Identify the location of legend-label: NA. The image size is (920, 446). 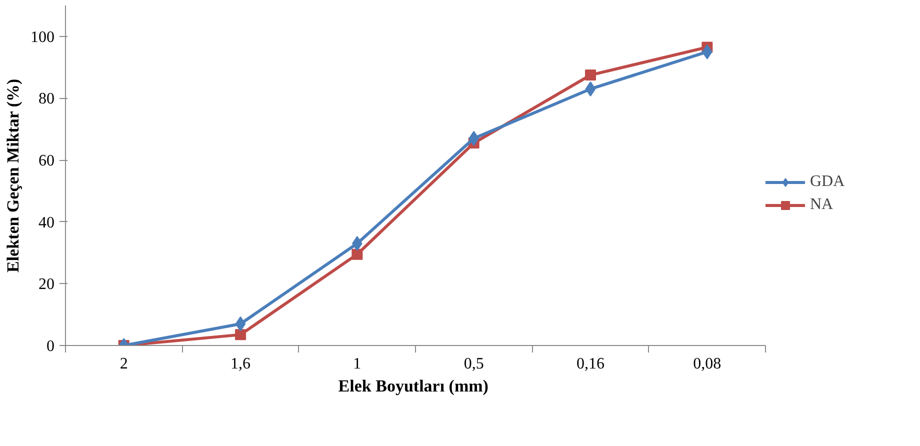
(822, 205).